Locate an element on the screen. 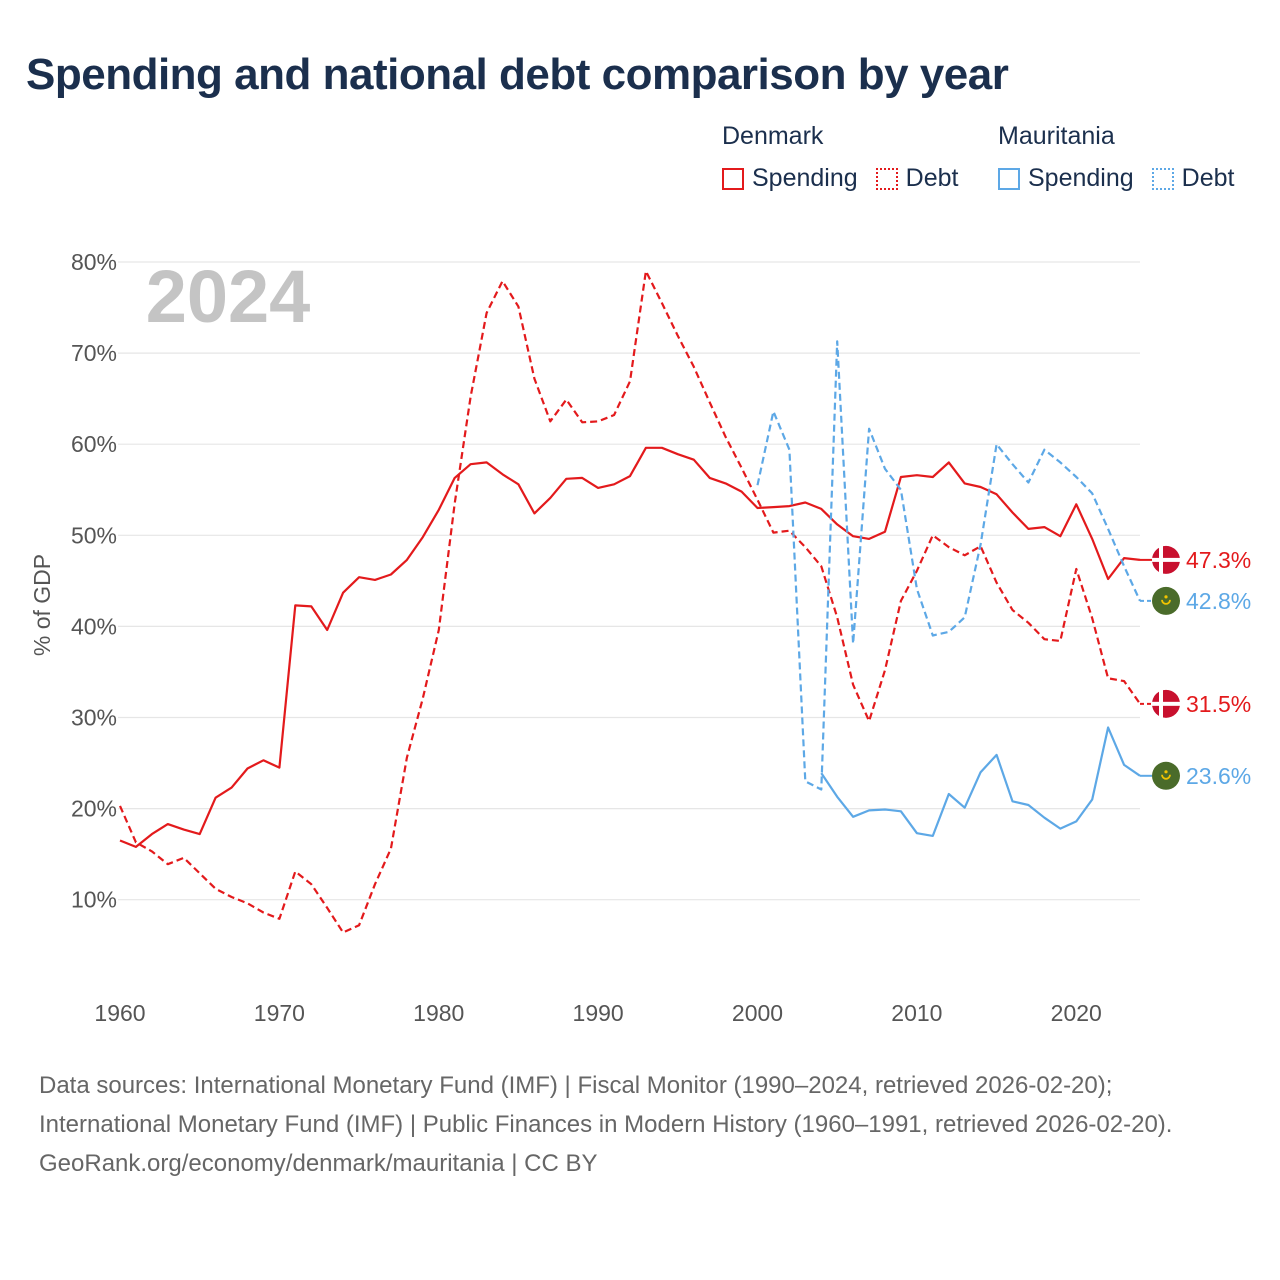 This screenshot has width=1280, height=1280. x-axis-ticks: 1960 1970 1980 1990 2000 2010 2020 is located at coordinates (597, 1013).